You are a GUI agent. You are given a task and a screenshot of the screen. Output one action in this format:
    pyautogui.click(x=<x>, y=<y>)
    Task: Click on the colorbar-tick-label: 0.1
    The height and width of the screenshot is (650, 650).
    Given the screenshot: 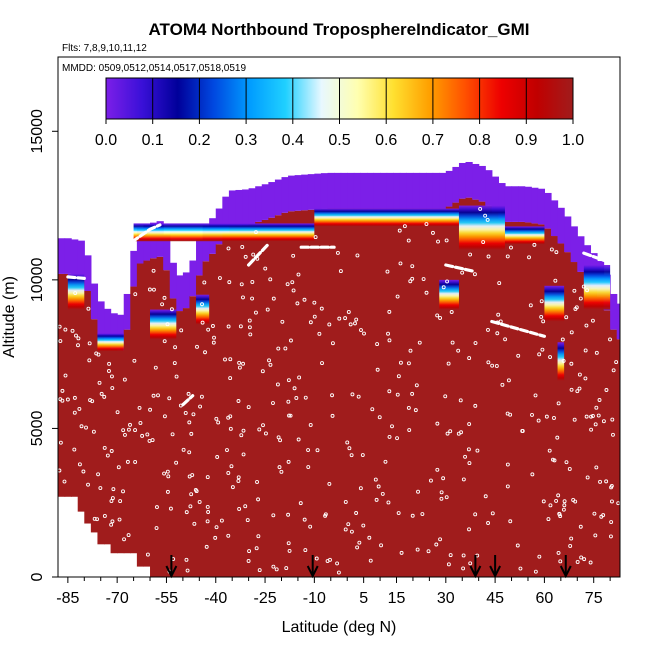 What is the action you would take?
    pyautogui.click(x=153, y=140)
    